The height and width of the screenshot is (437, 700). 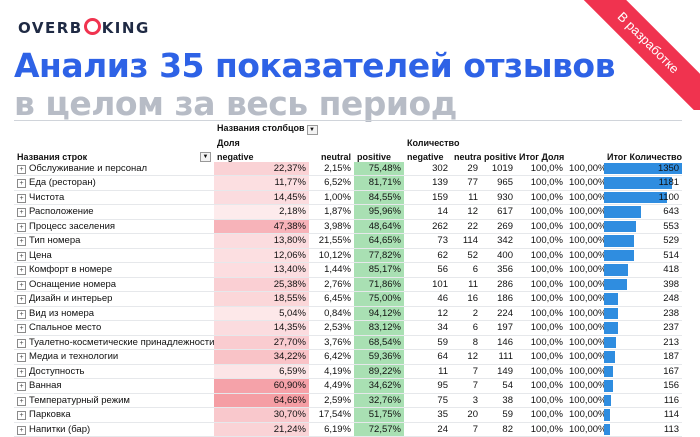 I want to click on row-label: +Цена, so click(x=114, y=255).